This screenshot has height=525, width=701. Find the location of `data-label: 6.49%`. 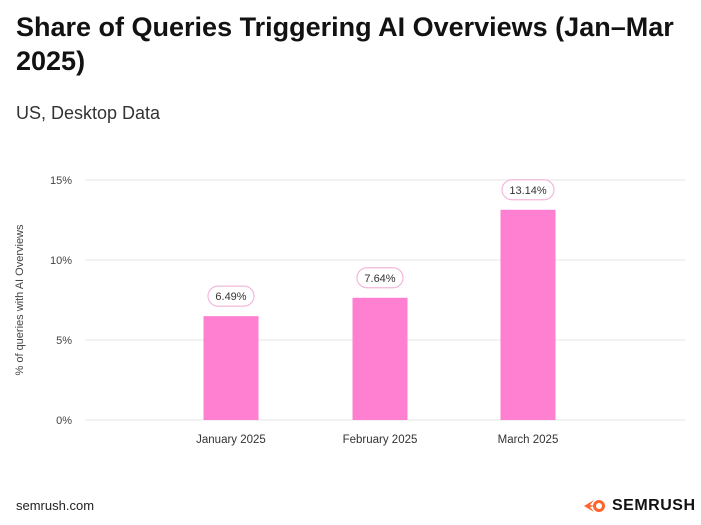

data-label: 6.49% is located at coordinates (230, 297).